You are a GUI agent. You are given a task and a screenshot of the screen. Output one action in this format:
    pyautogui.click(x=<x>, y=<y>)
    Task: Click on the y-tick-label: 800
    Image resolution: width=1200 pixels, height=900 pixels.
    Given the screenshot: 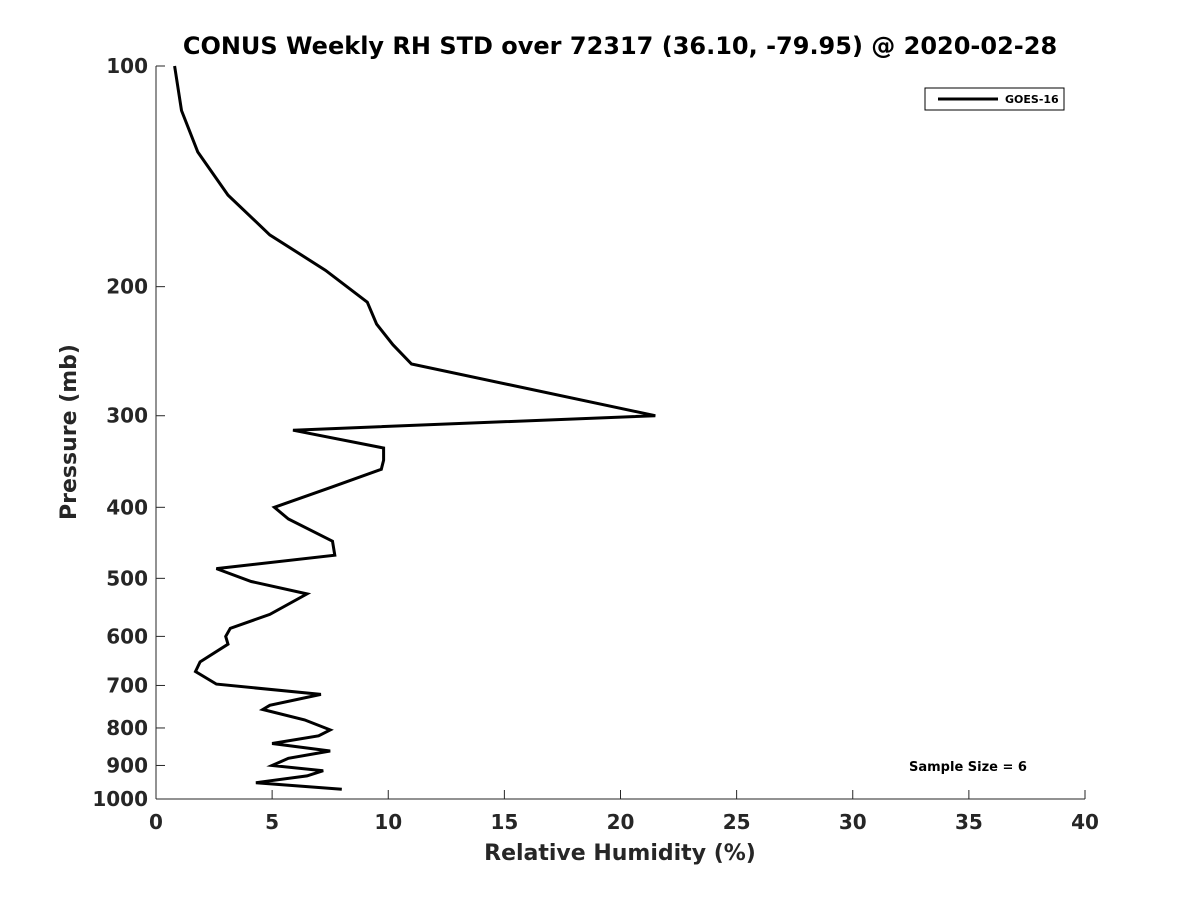 What is the action you would take?
    pyautogui.click(x=127, y=728)
    